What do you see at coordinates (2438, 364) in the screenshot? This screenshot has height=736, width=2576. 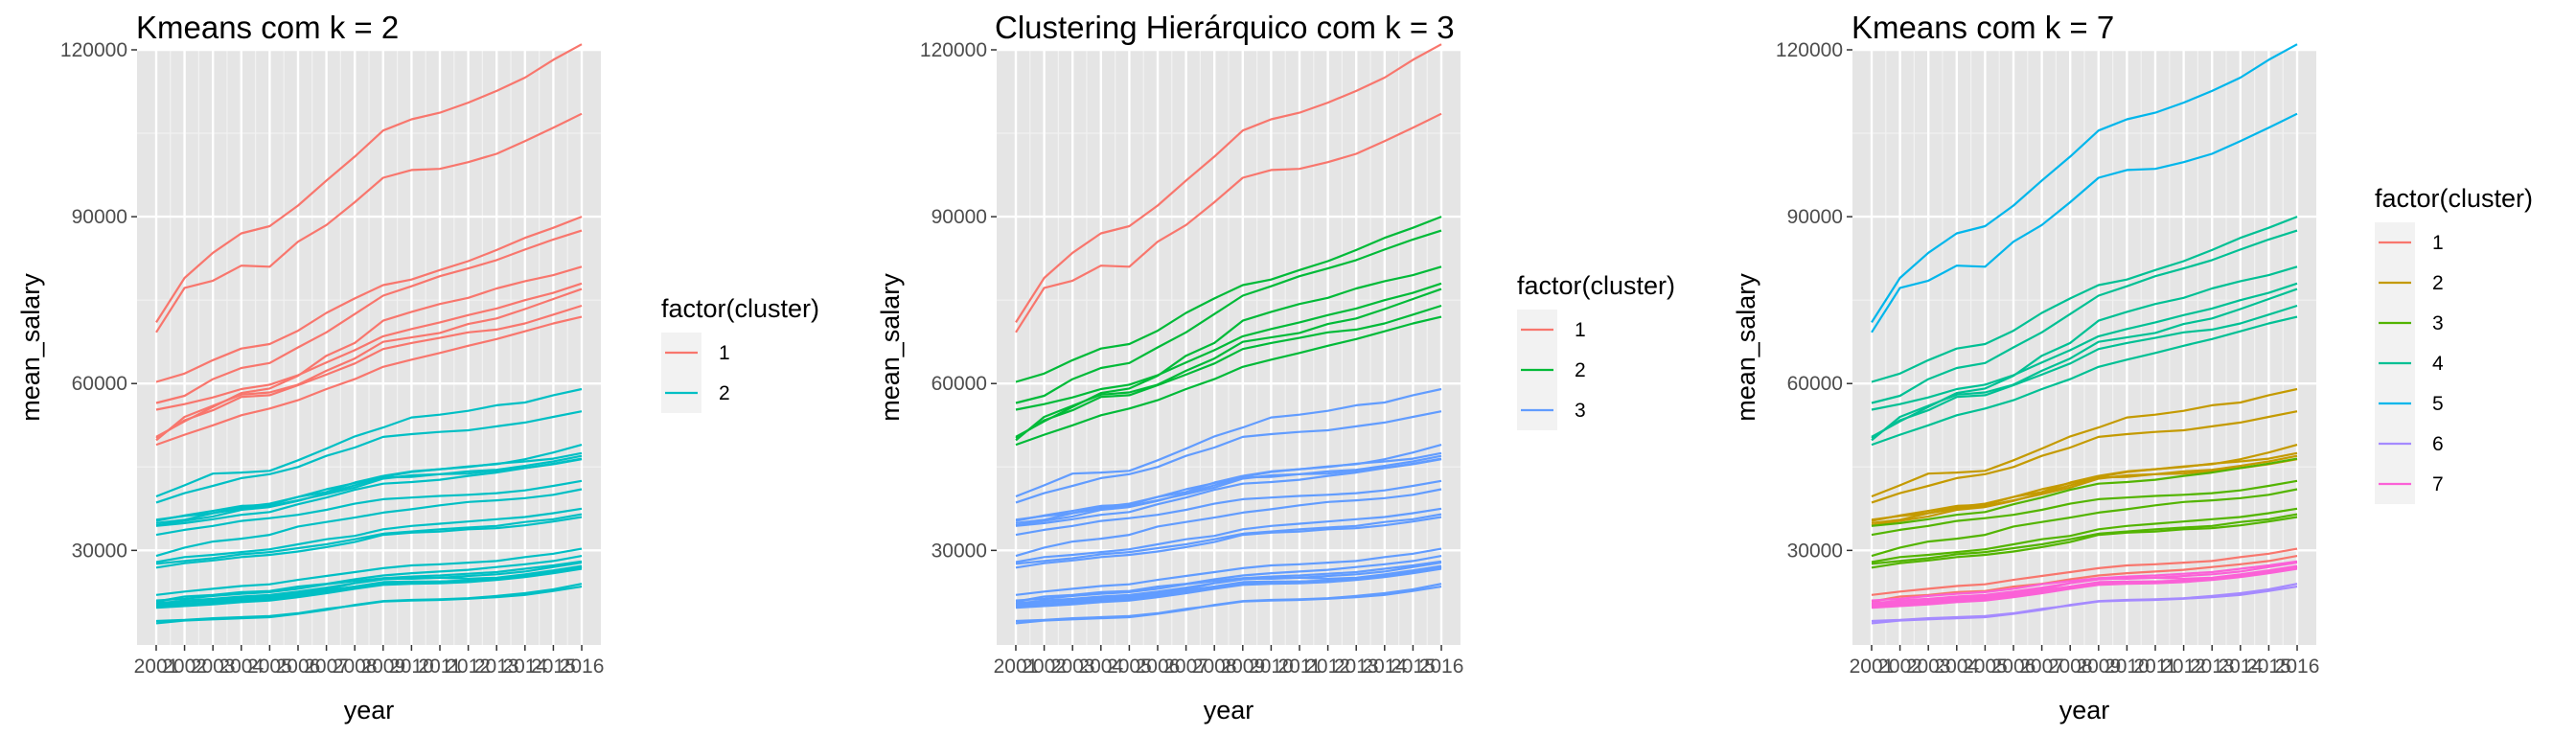 I see `legend-label: 4` at bounding box center [2438, 364].